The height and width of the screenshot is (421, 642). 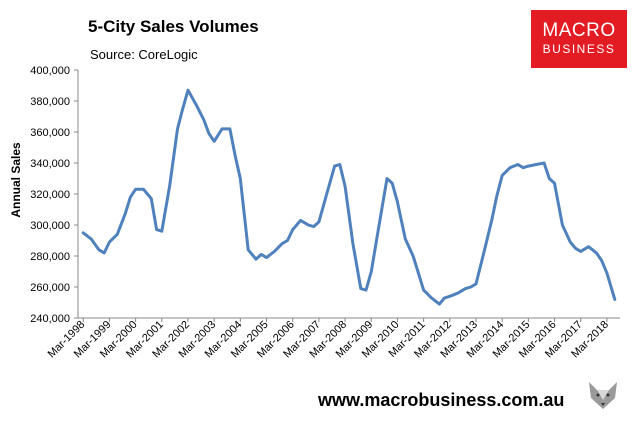 I want to click on y-axis-title: Annual Sales, so click(x=16, y=180).